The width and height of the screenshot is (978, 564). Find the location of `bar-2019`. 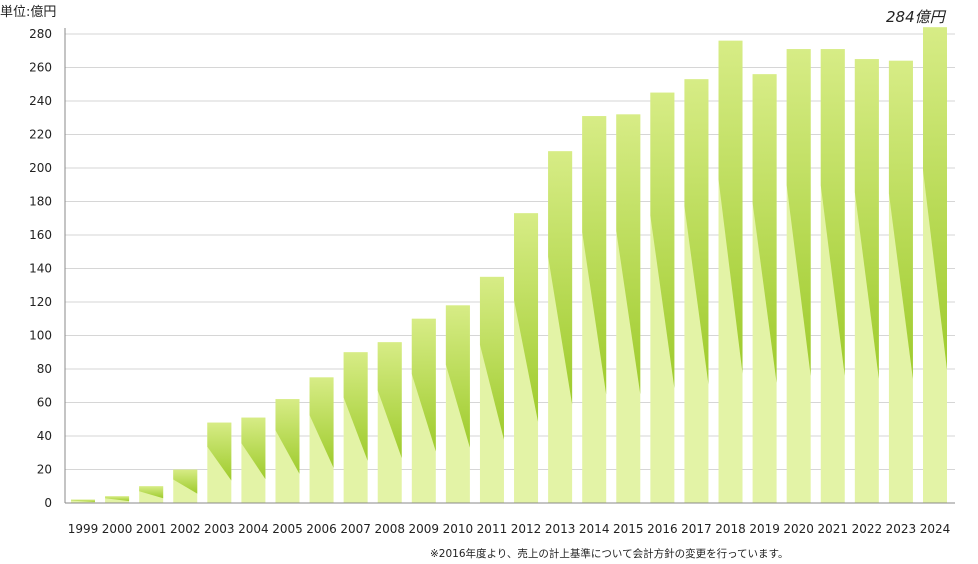

bar-2019 is located at coordinates (764, 288).